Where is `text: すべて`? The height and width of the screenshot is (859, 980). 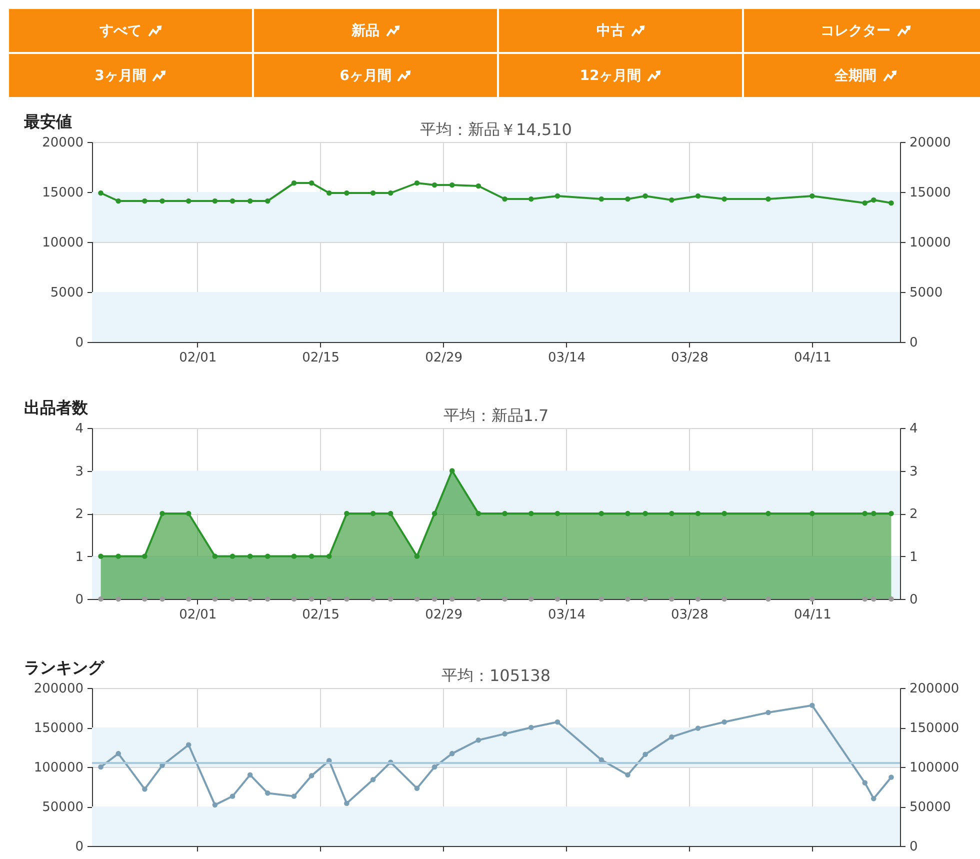 text: すべて is located at coordinates (121, 31).